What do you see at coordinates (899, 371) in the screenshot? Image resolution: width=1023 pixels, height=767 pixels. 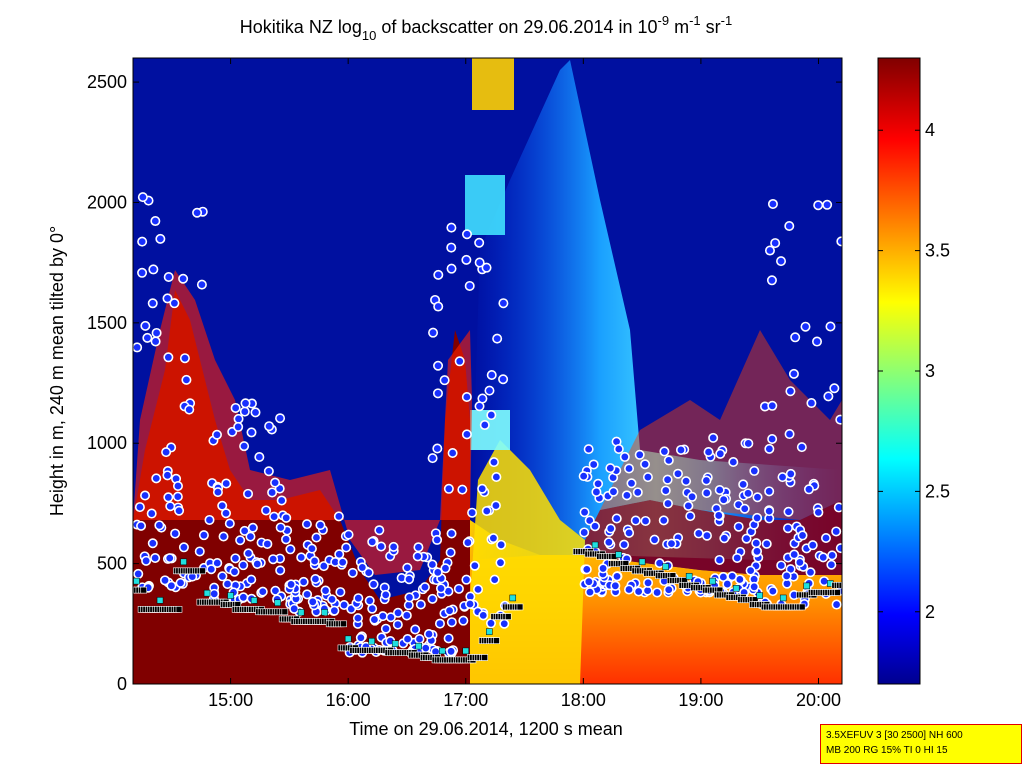 I see `colorbar` at bounding box center [899, 371].